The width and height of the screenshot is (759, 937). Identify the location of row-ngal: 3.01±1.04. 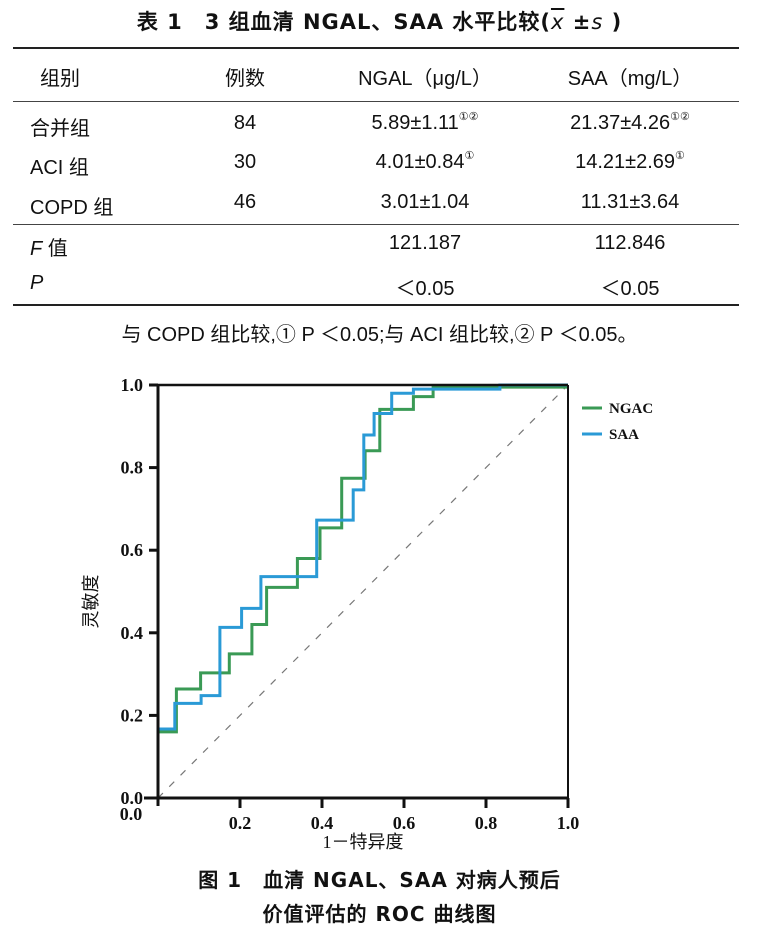
(425, 202).